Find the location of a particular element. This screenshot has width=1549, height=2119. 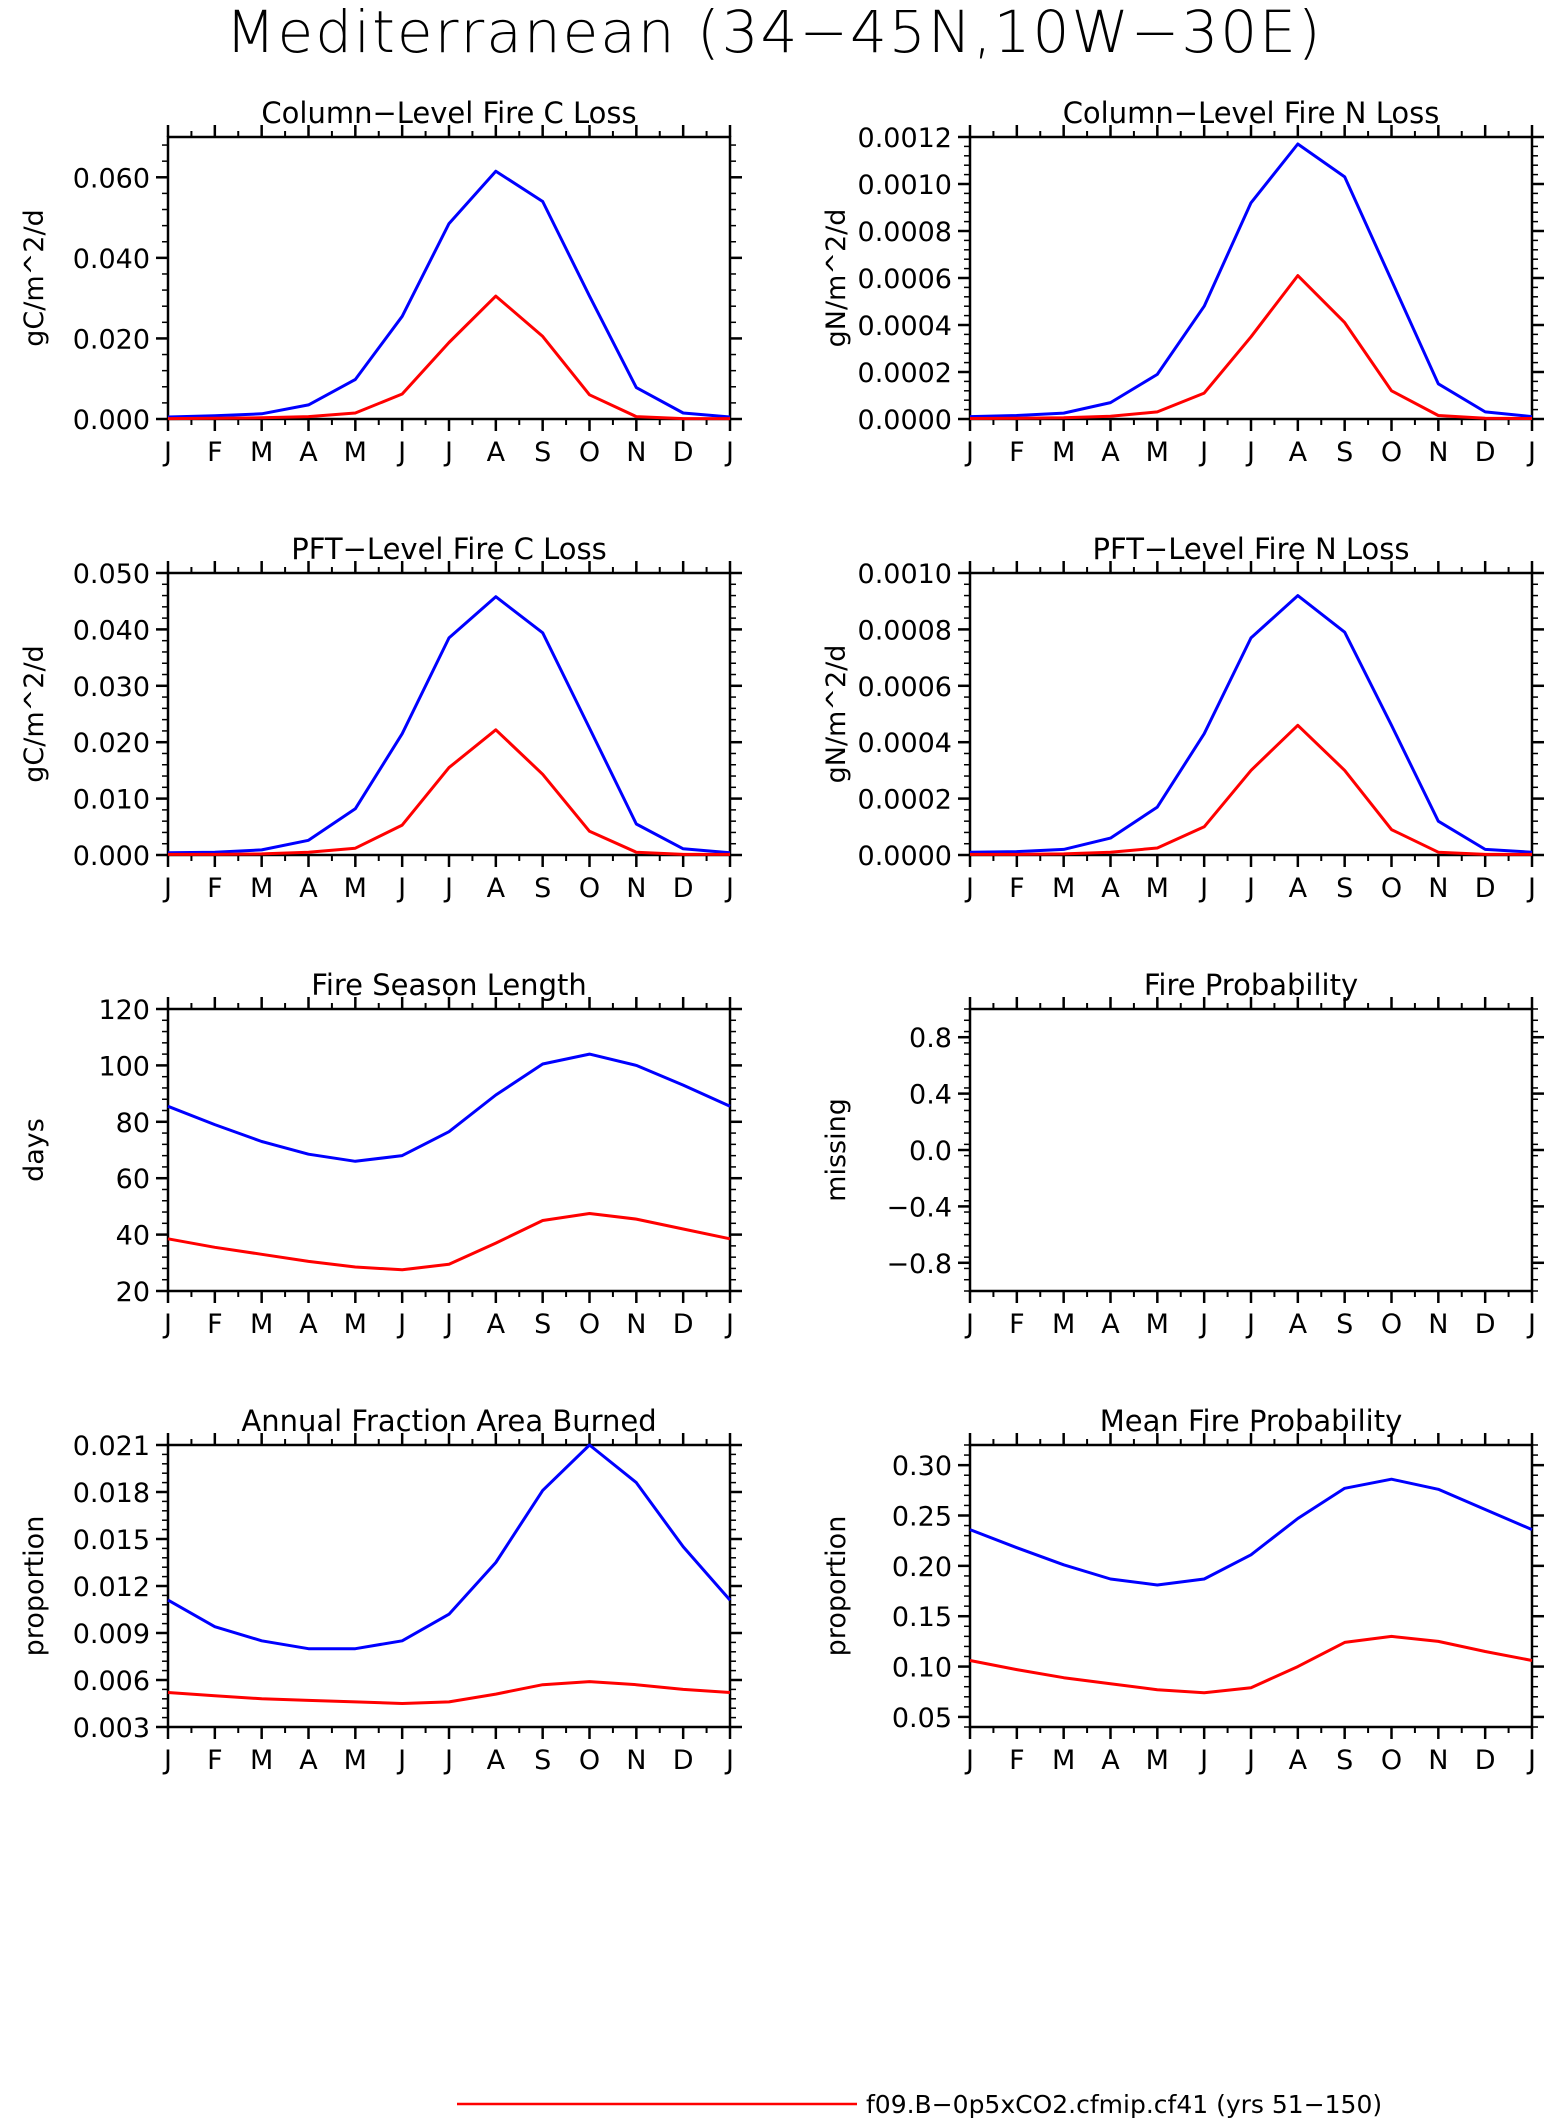

x-tick-label: O is located at coordinates (589, 1760).